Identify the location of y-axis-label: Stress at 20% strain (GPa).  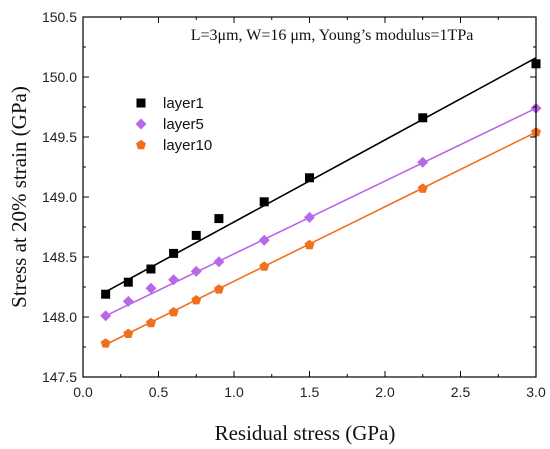
(19, 197).